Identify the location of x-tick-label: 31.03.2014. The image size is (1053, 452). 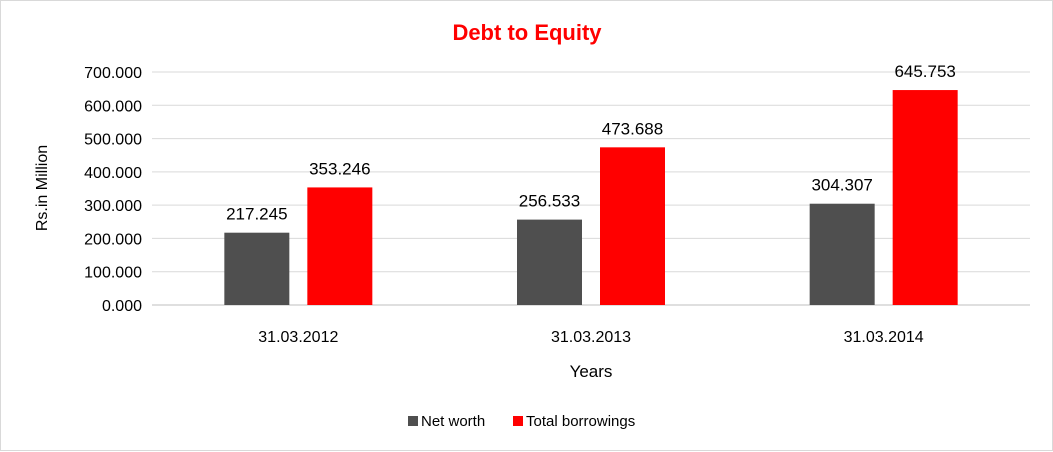
(884, 337).